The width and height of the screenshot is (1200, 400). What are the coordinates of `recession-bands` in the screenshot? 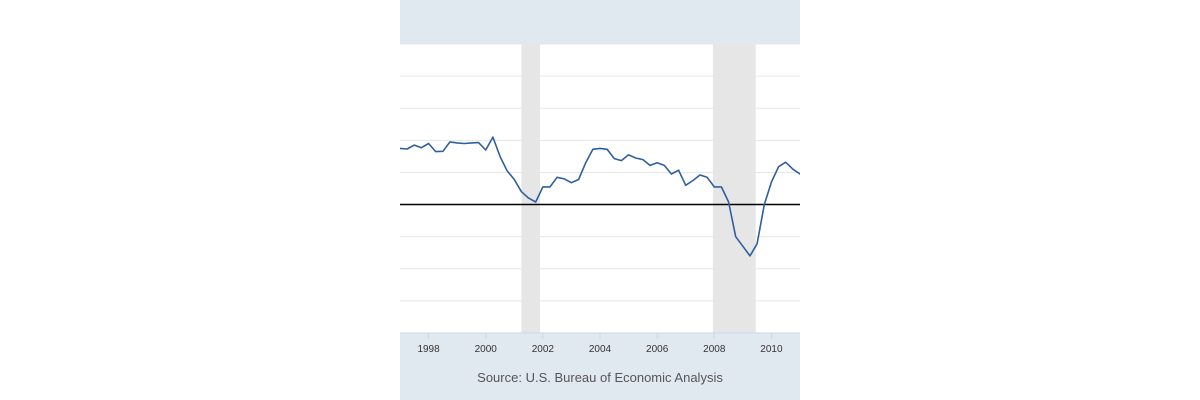 It's located at (638, 188).